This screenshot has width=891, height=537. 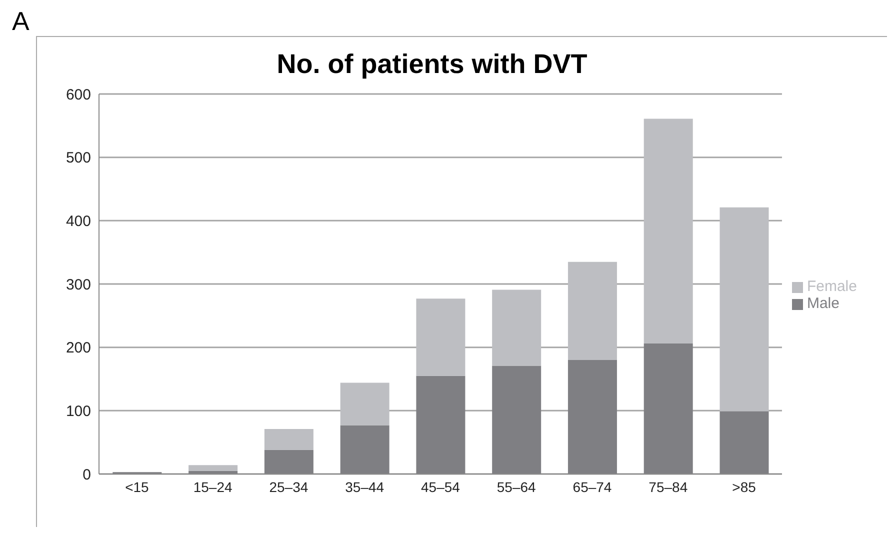 What do you see at coordinates (213, 486) in the screenshot?
I see `x-tick-label: 15–24` at bounding box center [213, 486].